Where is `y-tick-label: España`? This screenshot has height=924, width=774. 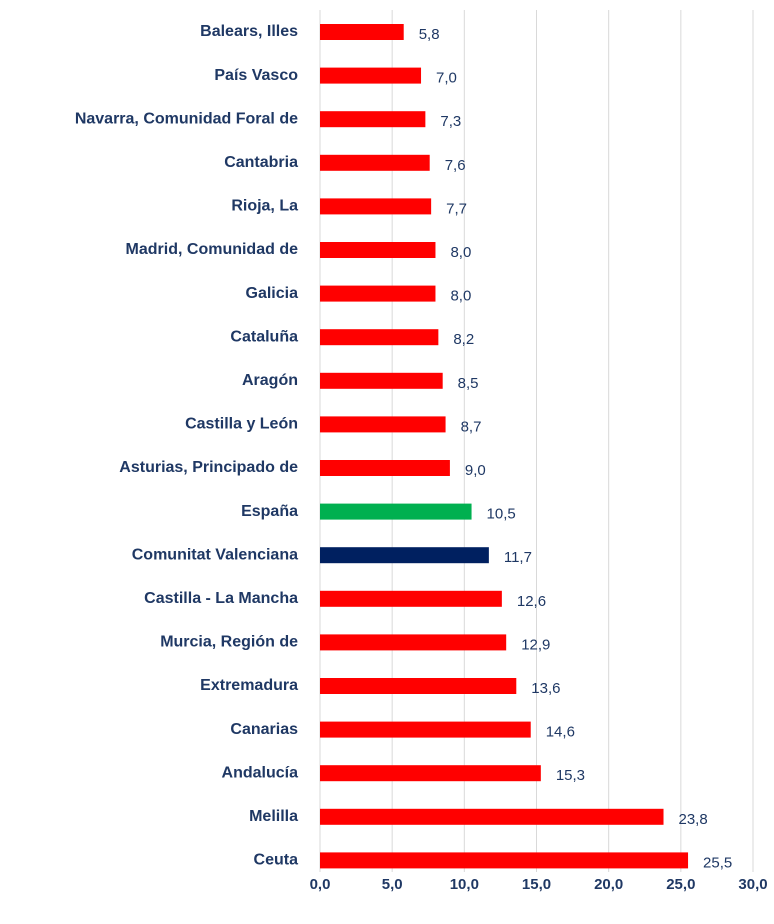 y-tick-label: España is located at coordinates (269, 511).